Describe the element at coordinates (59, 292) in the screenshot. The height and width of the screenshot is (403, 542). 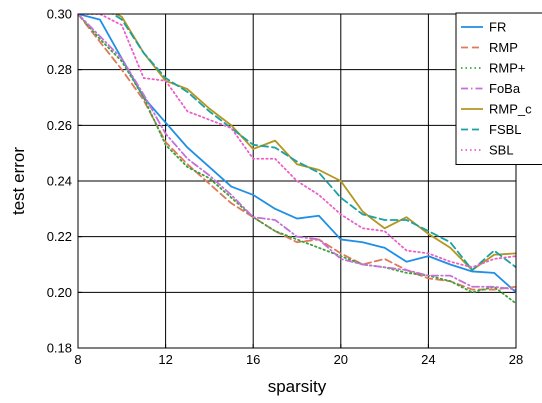
I see `y-tick-label: 0.20` at that location.